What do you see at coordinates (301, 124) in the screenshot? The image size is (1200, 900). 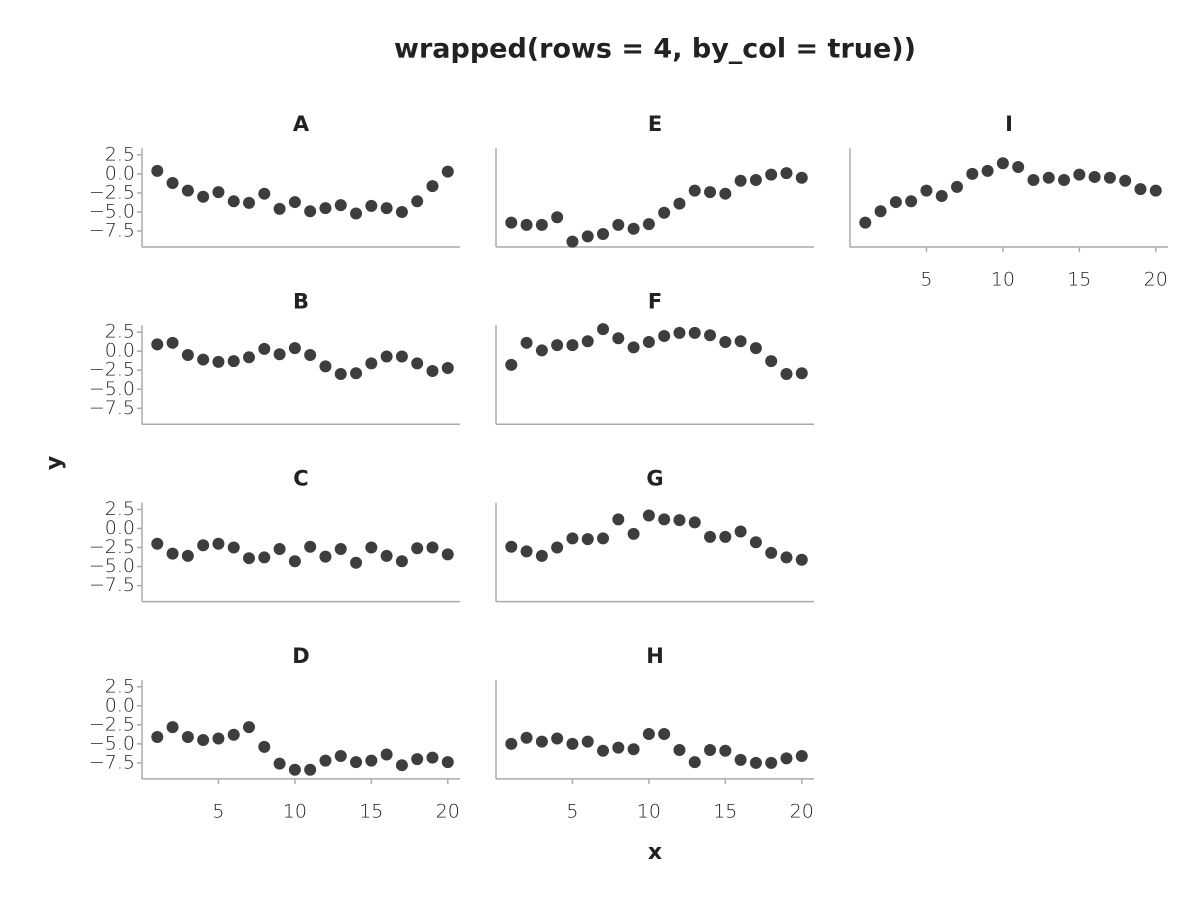 I see `facet-title: A` at bounding box center [301, 124].